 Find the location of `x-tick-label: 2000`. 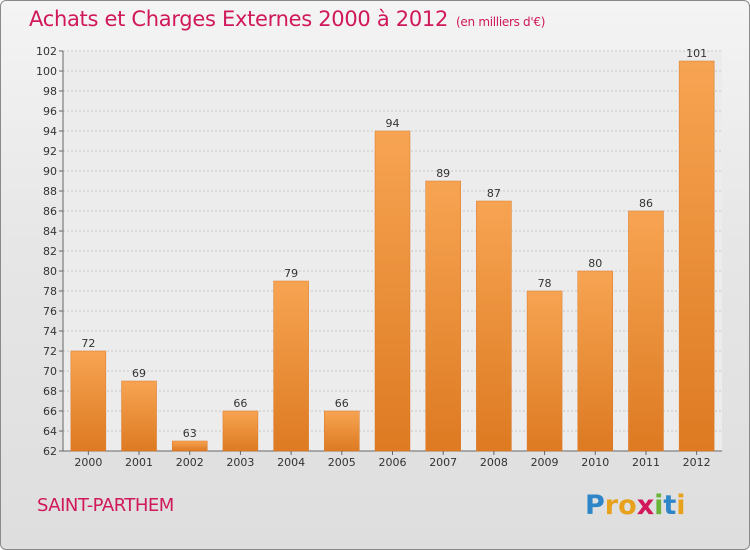

x-tick-label: 2000 is located at coordinates (88, 462).